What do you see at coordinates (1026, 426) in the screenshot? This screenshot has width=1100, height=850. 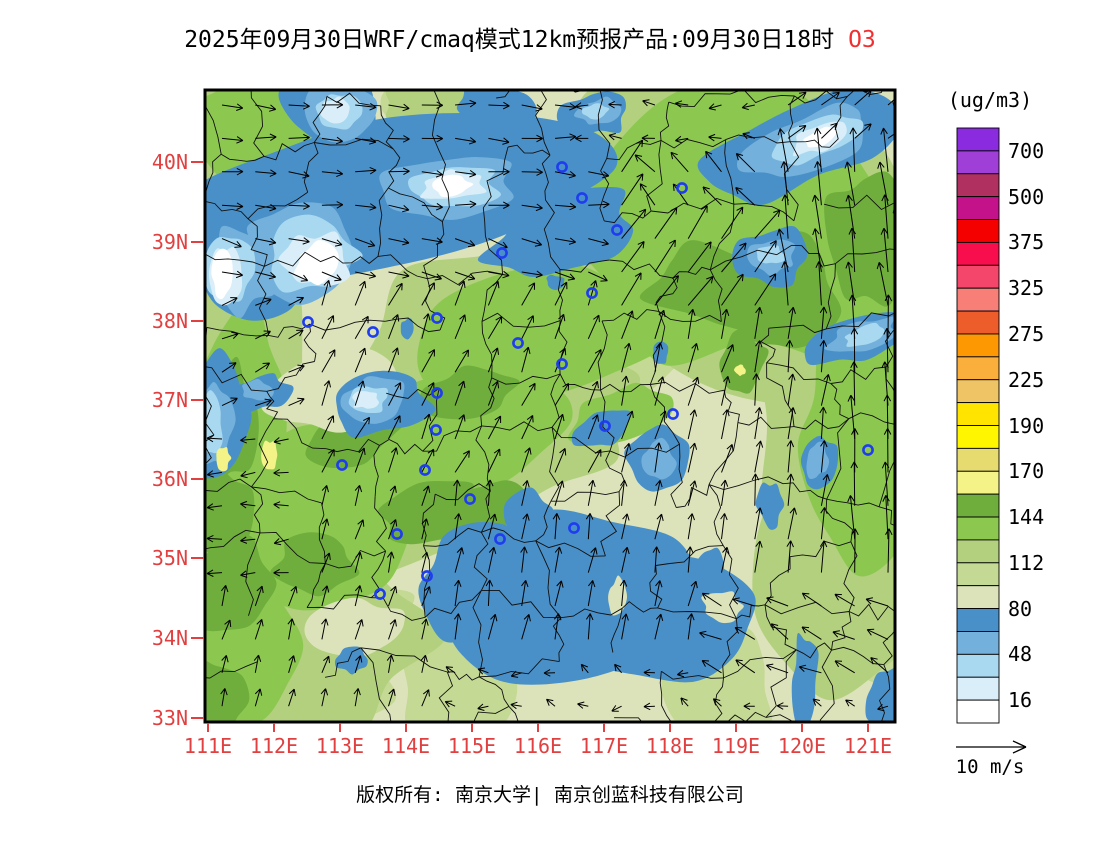 I see `colorbar-tick-label: 190` at bounding box center [1026, 426].